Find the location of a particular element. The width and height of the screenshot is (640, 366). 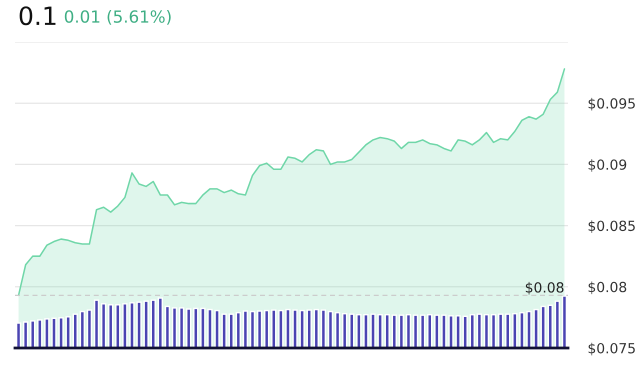

y-tick-label: $0.08 is located at coordinates (607, 288).